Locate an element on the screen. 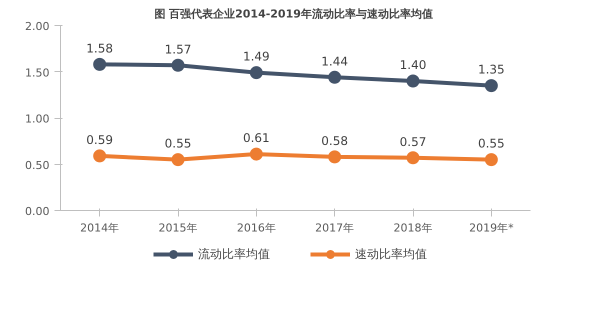 The width and height of the screenshot is (596, 335). x-tick-label: 2014年 is located at coordinates (100, 228).